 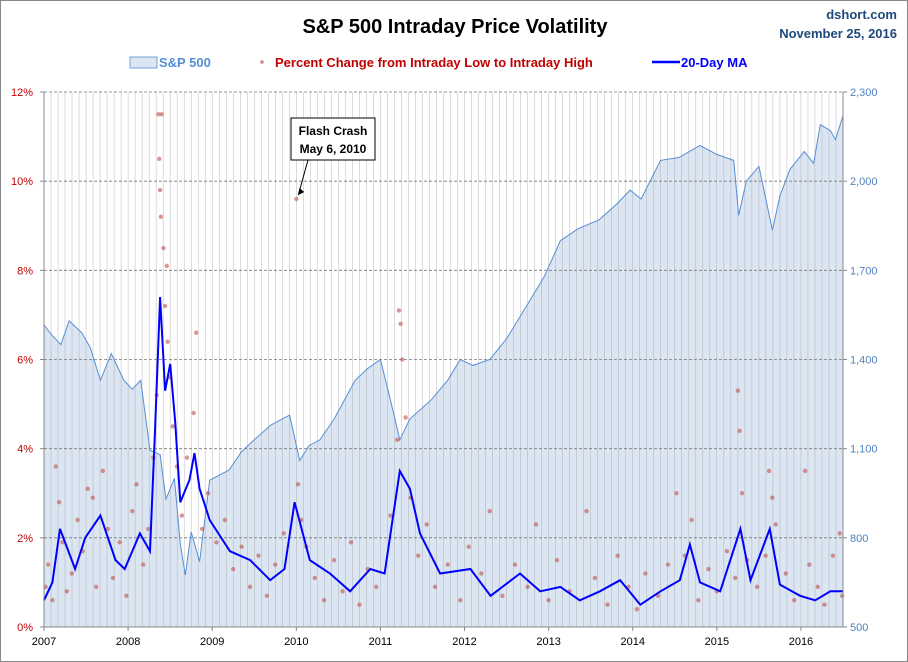 I want to click on right-tick-label: 1,100, so click(x=864, y=450).